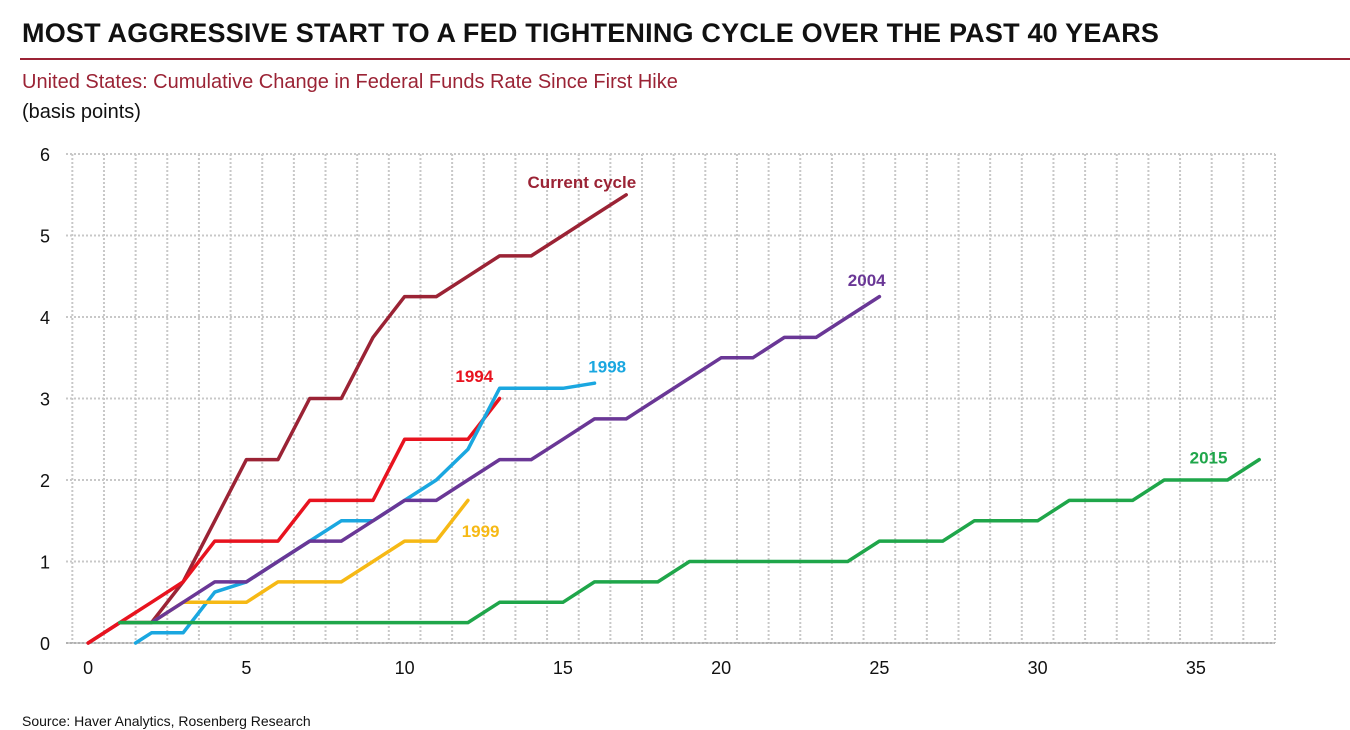 This screenshot has height=730, width=1350. Describe the element at coordinates (1038, 668) in the screenshot. I see `x-tick-label: 30` at that location.